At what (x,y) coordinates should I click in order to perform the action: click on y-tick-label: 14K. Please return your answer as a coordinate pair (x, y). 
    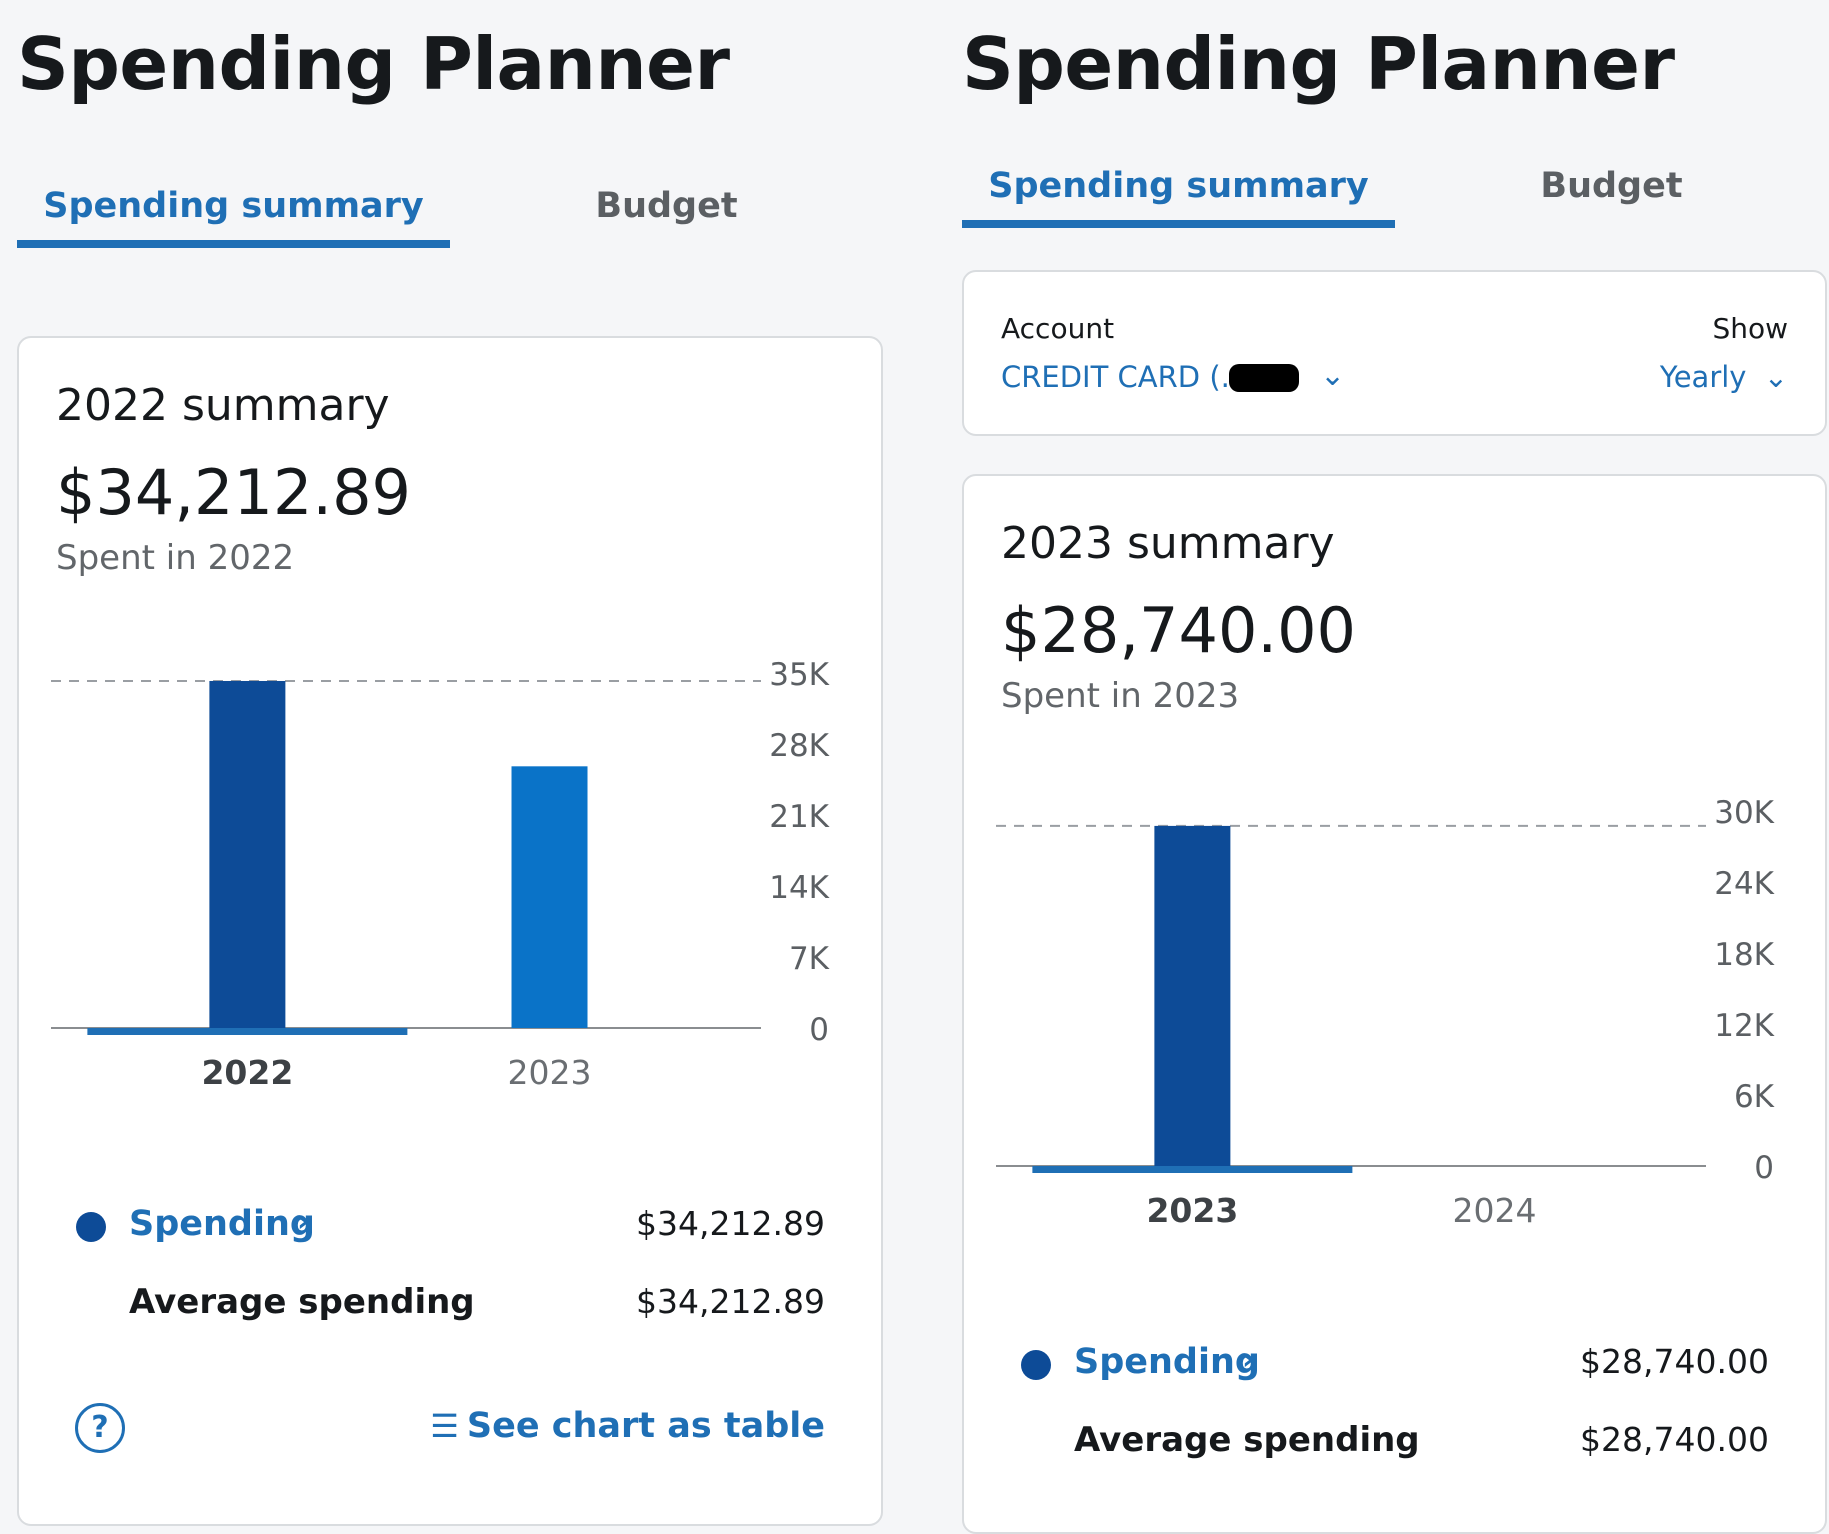
    Looking at the image, I should click on (799, 888).